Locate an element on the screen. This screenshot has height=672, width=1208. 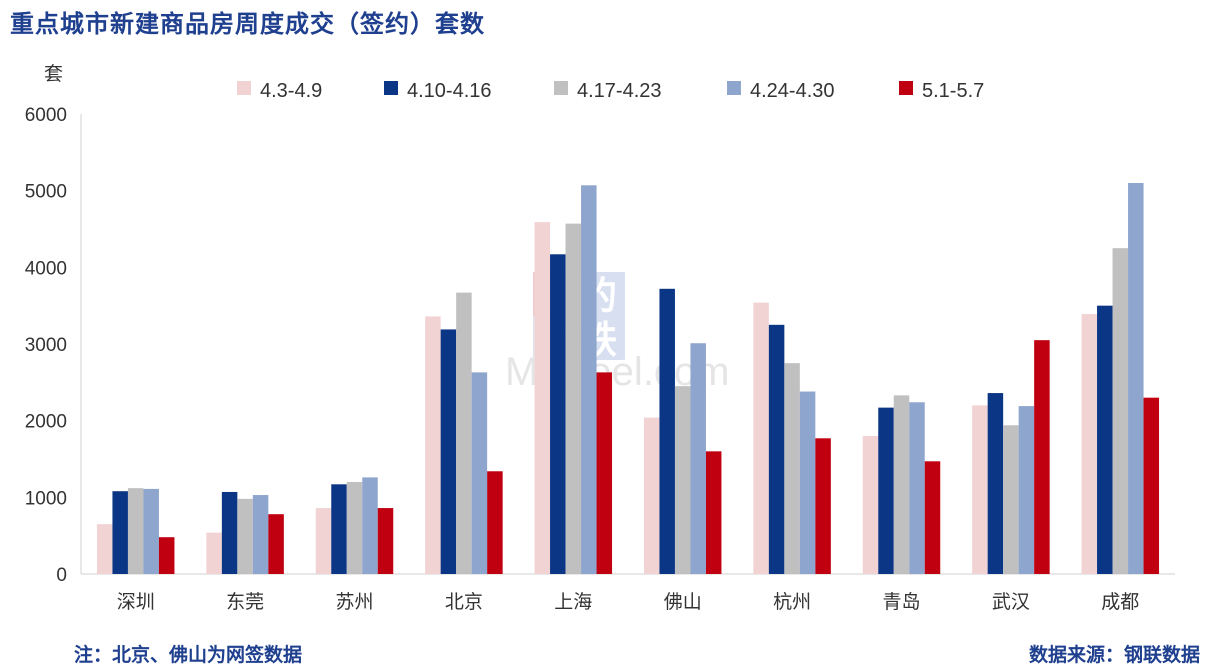
bar-佛山-4.3-4.9 is located at coordinates (651, 495).